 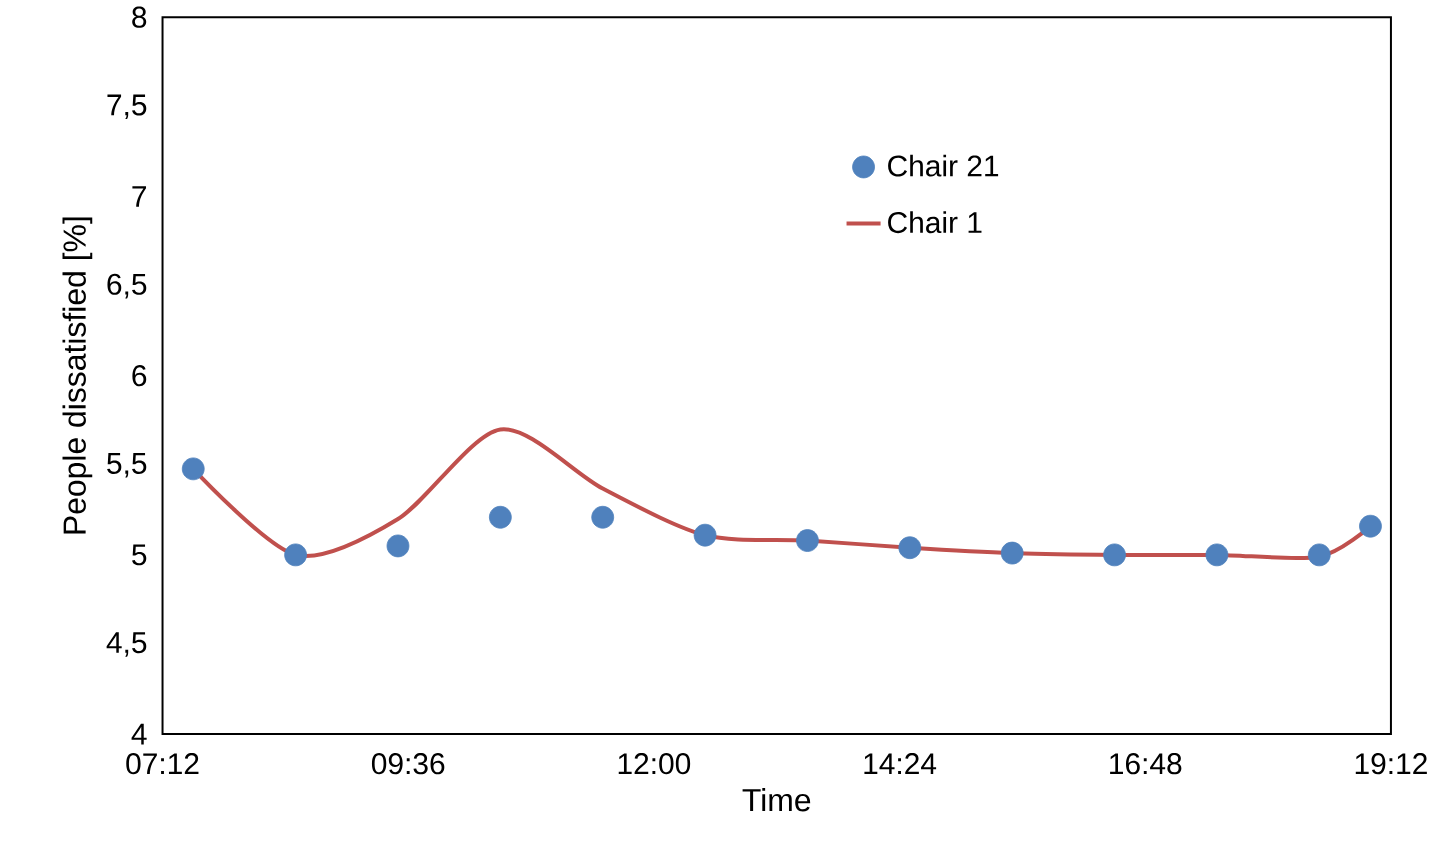 I want to click on y-tick-label: 4, so click(x=139, y=734).